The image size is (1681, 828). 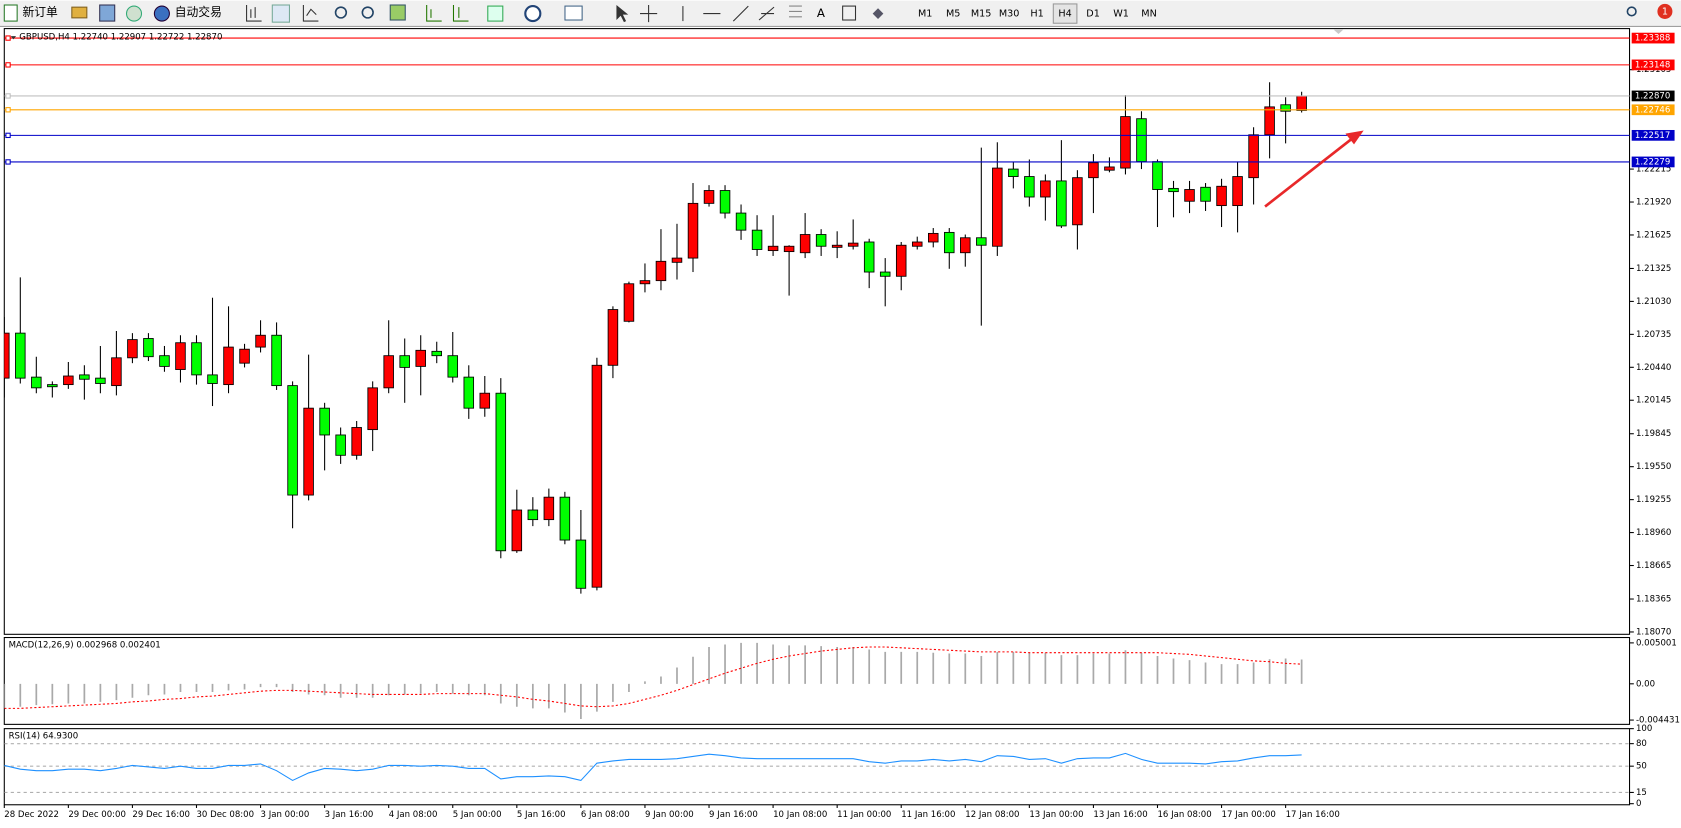 What do you see at coordinates (821, 13) in the screenshot?
I see `text-tool: A` at bounding box center [821, 13].